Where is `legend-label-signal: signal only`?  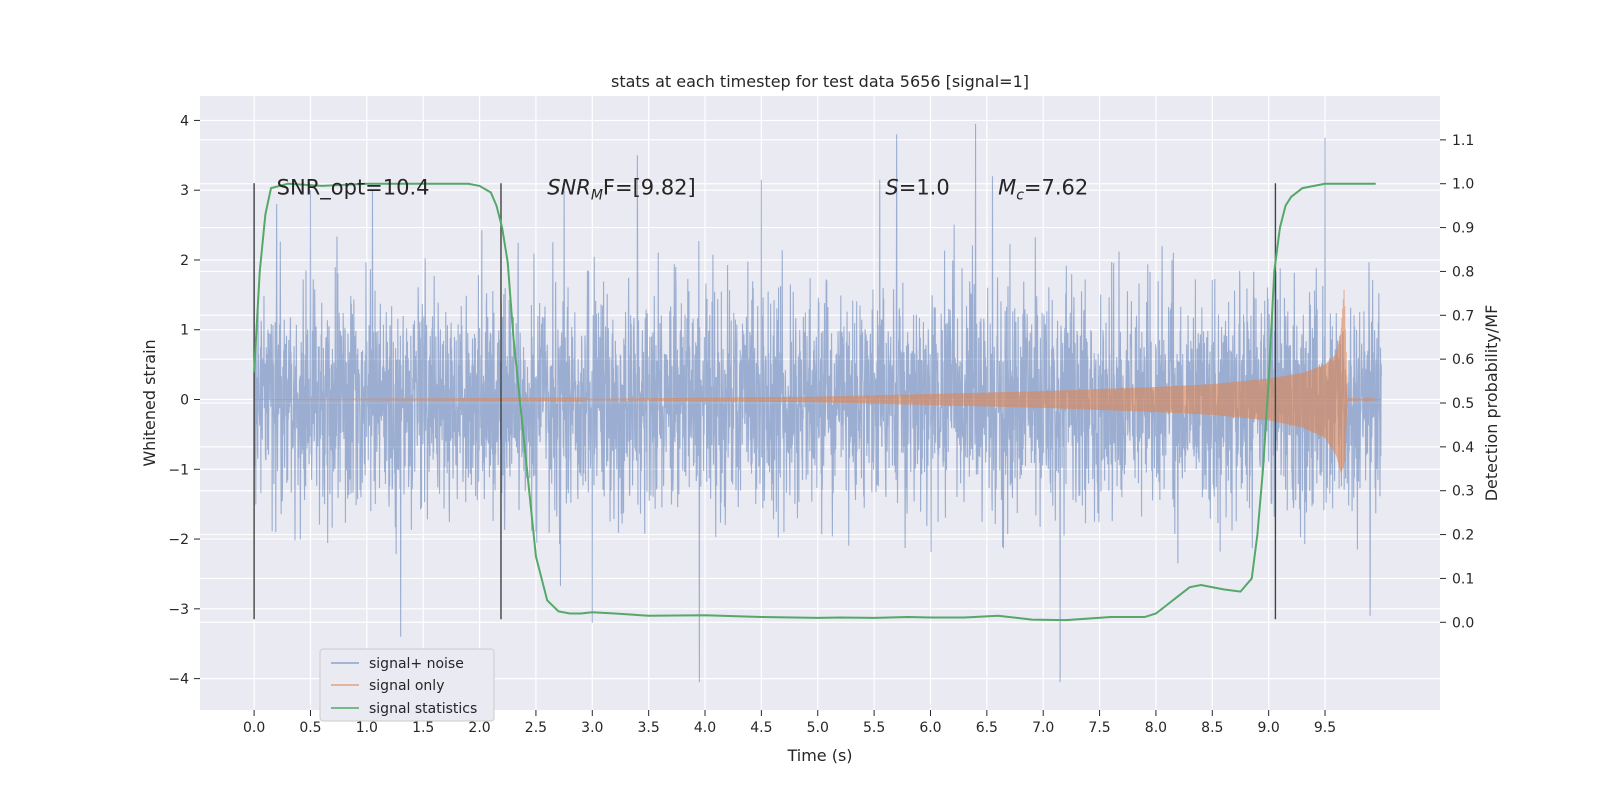 legend-label-signal: signal only is located at coordinates (406, 686).